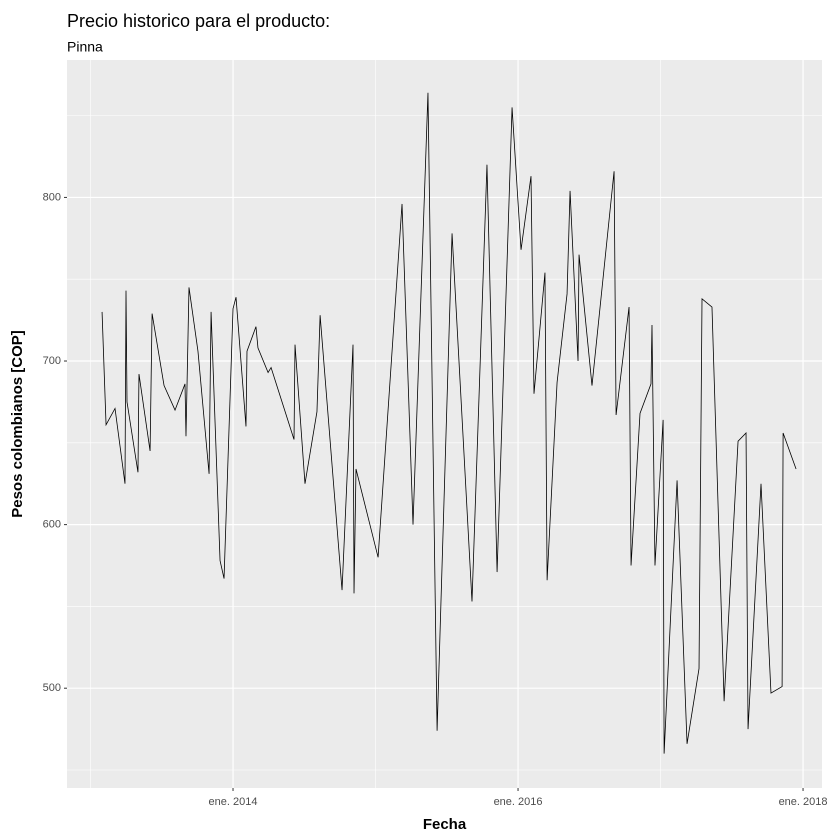 The image size is (840, 840). I want to click on y-tick-label: 700, so click(52, 361).